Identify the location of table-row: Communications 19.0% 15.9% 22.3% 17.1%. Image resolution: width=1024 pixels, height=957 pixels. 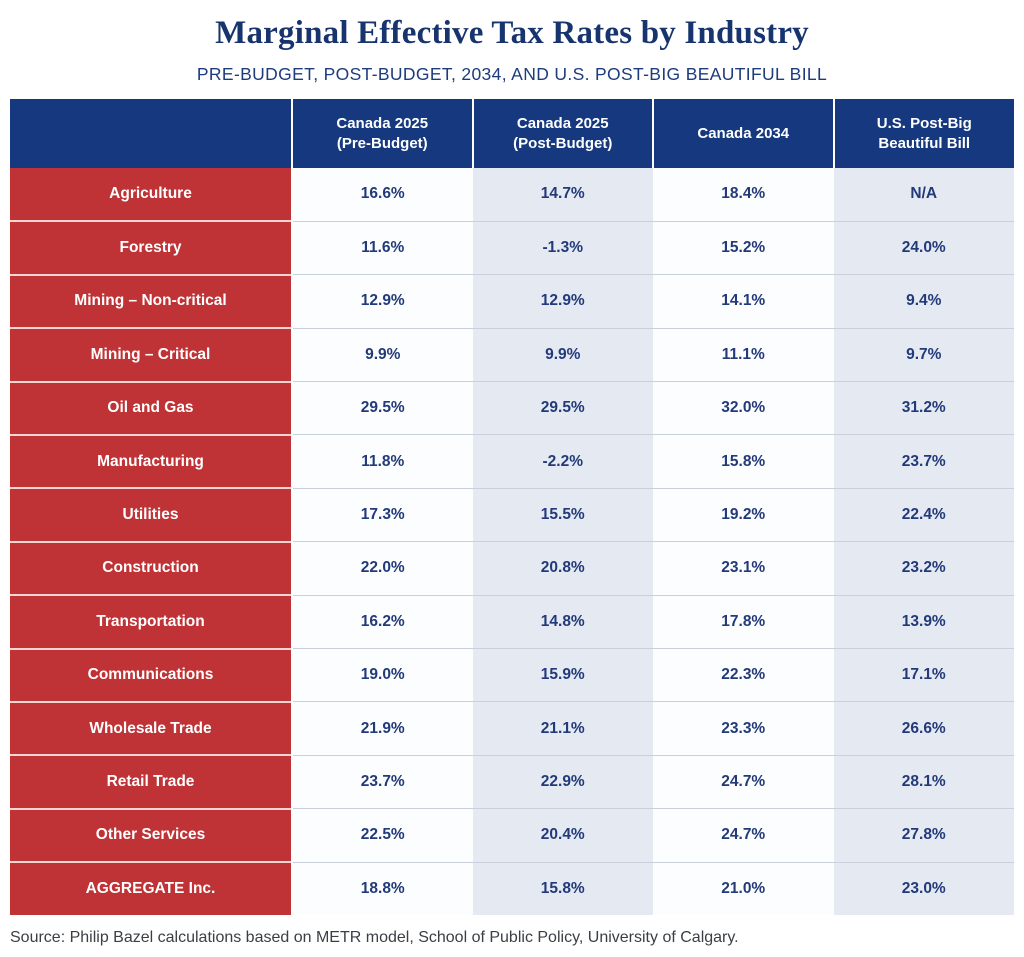
(512, 674).